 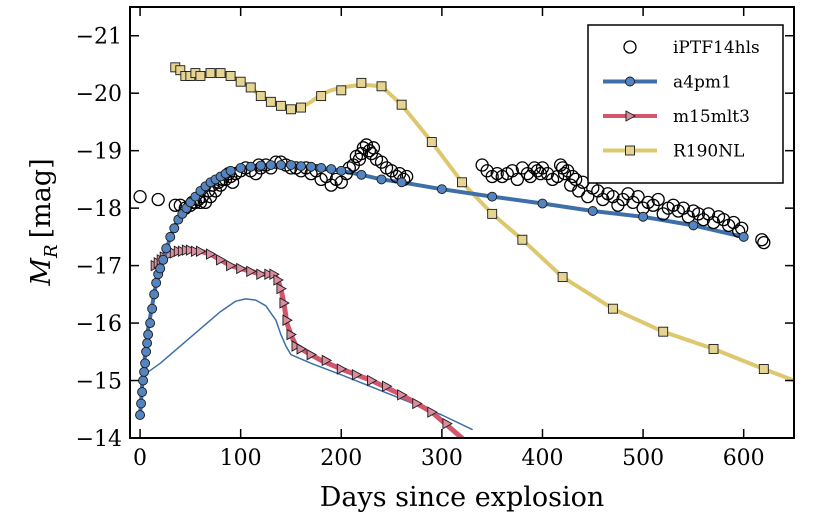 What do you see at coordinates (462, 497) in the screenshot?
I see `x-axis-title: Days since explosion` at bounding box center [462, 497].